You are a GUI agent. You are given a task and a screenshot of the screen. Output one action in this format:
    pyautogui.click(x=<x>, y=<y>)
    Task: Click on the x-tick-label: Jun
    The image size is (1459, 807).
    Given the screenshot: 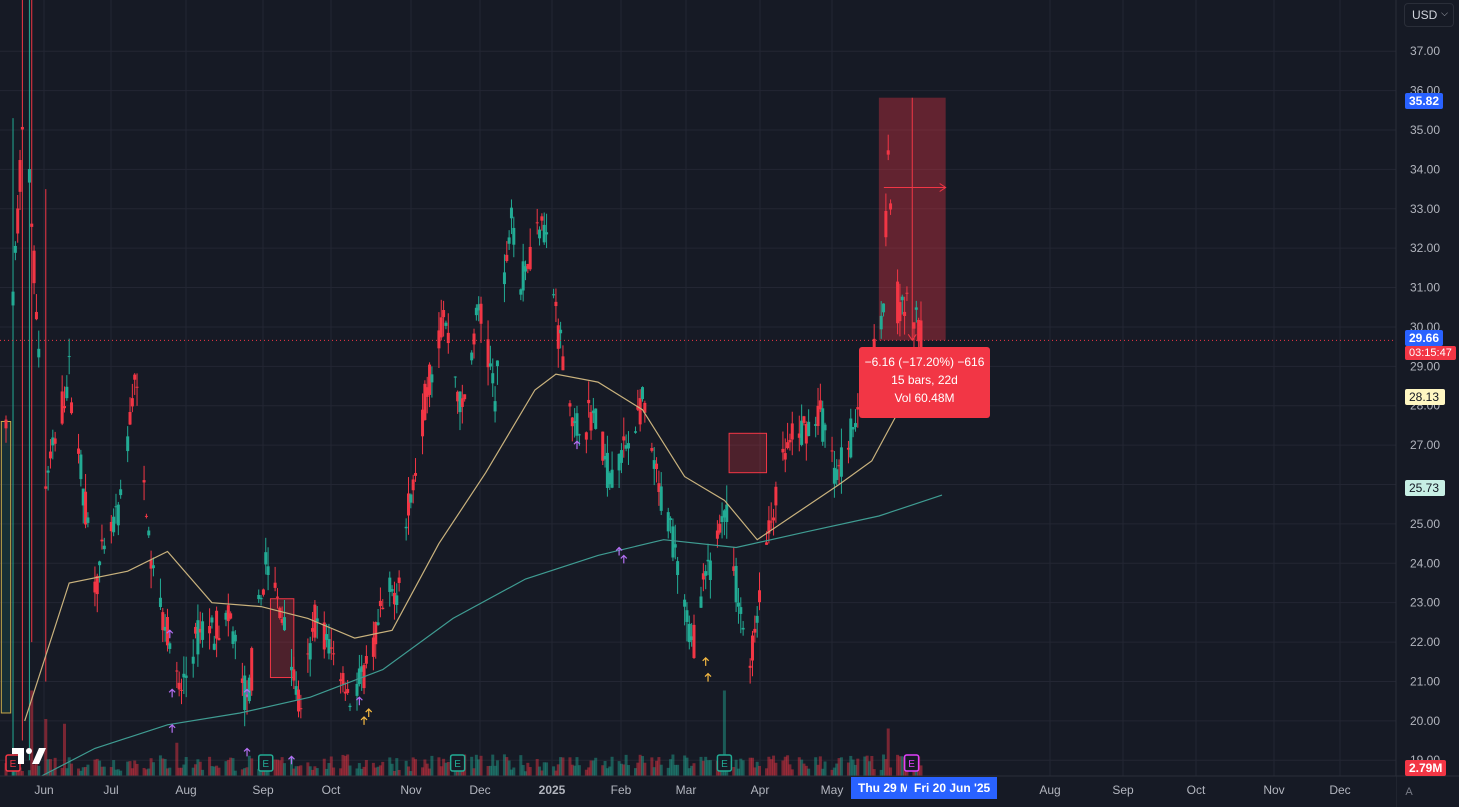 What is the action you would take?
    pyautogui.click(x=43, y=790)
    